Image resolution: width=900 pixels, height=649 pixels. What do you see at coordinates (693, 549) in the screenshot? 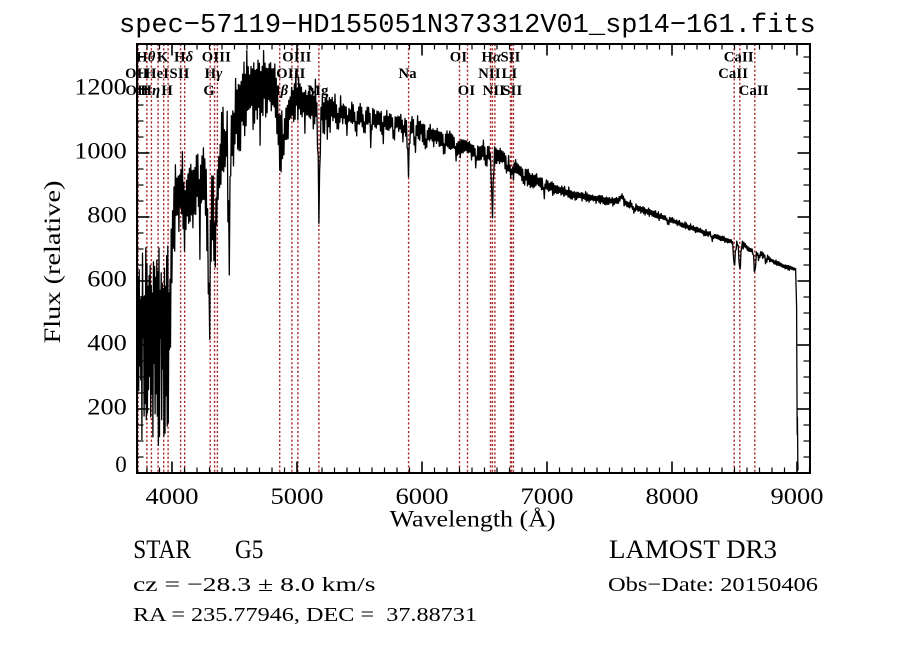
I see `svg-text: LAMOST DR3` at bounding box center [693, 549].